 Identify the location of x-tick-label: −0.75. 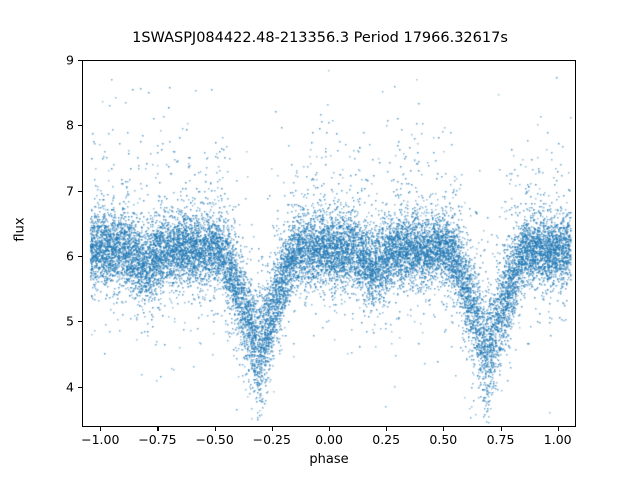
(157, 439).